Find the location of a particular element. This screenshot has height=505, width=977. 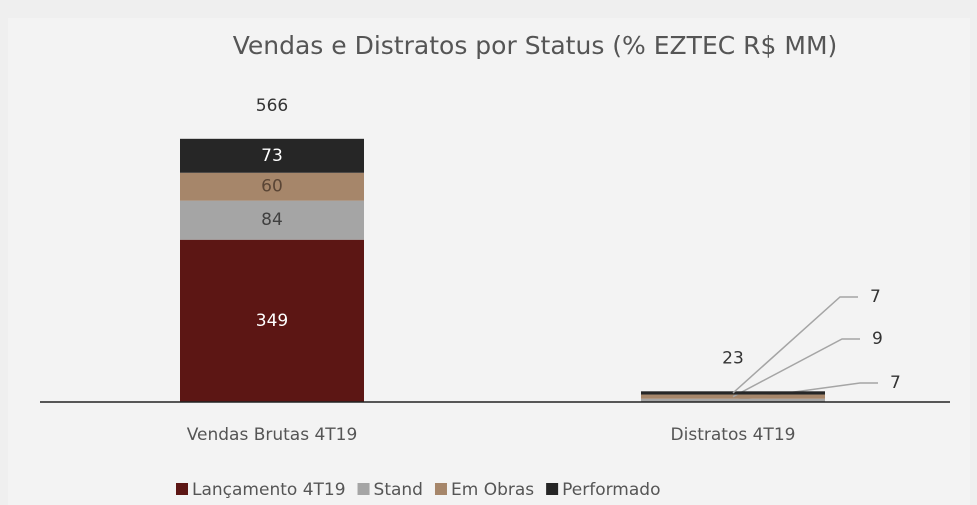

data-label: 349 is located at coordinates (272, 321).